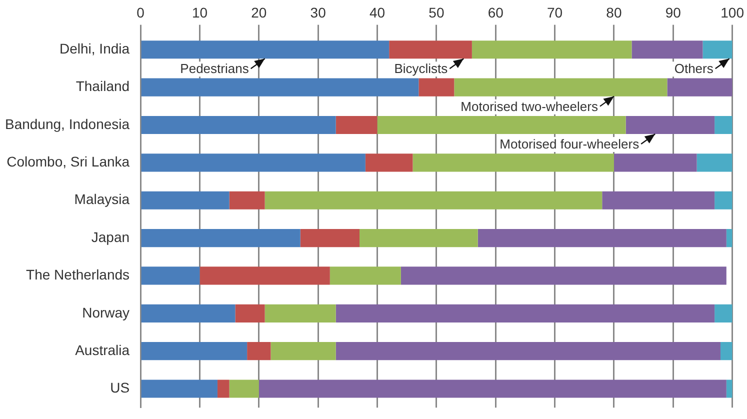 This screenshot has height=419, width=747. I want to click on x-tick-label: 80, so click(614, 12).